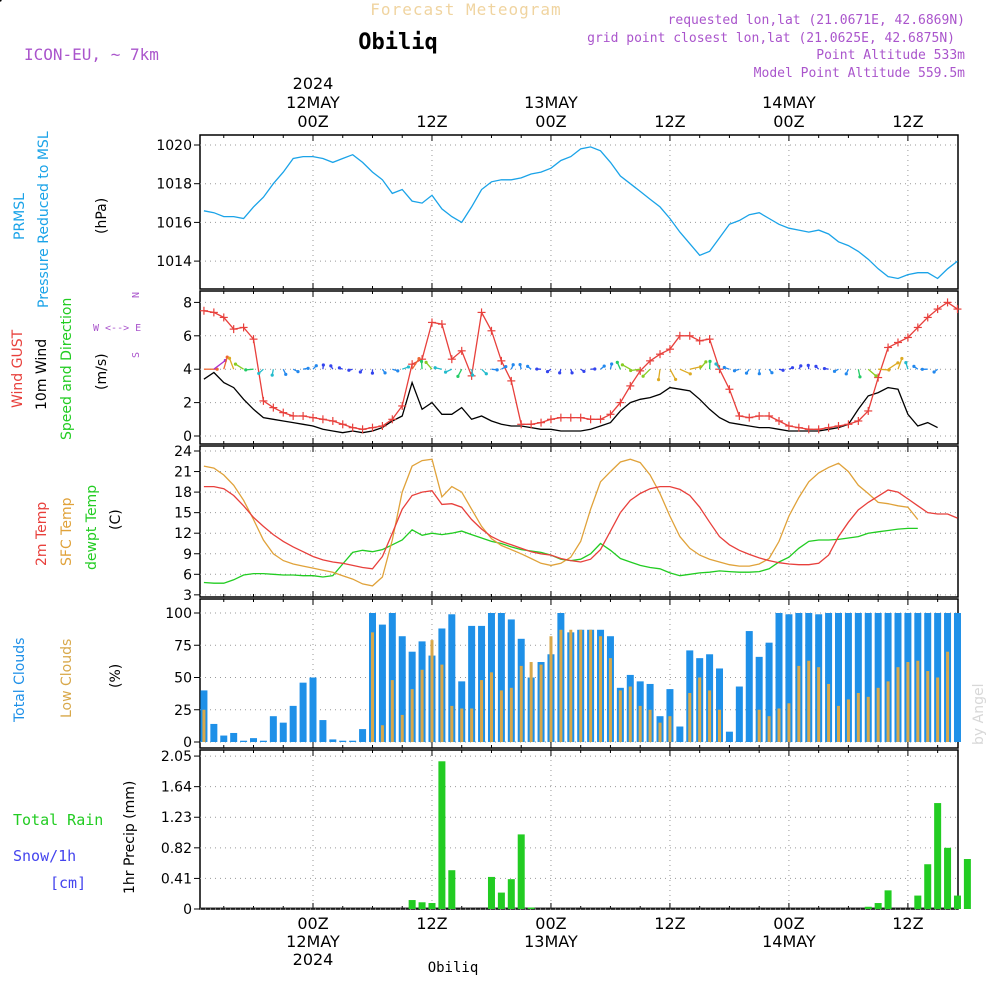  I want to click on temp-2m-label: 2m Temp, so click(42, 534).